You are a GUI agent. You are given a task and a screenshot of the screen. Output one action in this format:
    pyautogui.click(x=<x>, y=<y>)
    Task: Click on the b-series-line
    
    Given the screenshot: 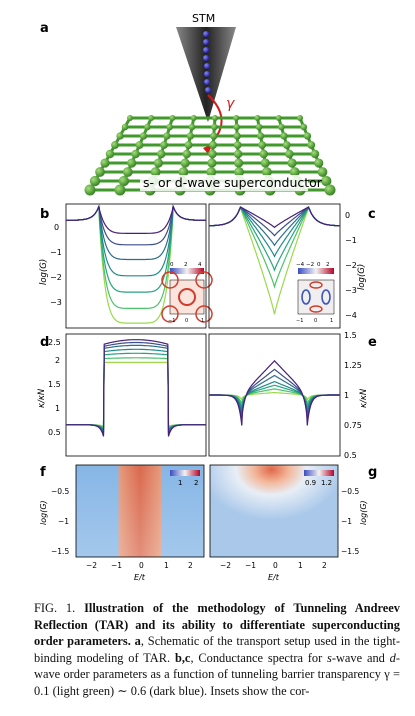 What is the action you would take?
    pyautogui.click(x=136, y=219)
    